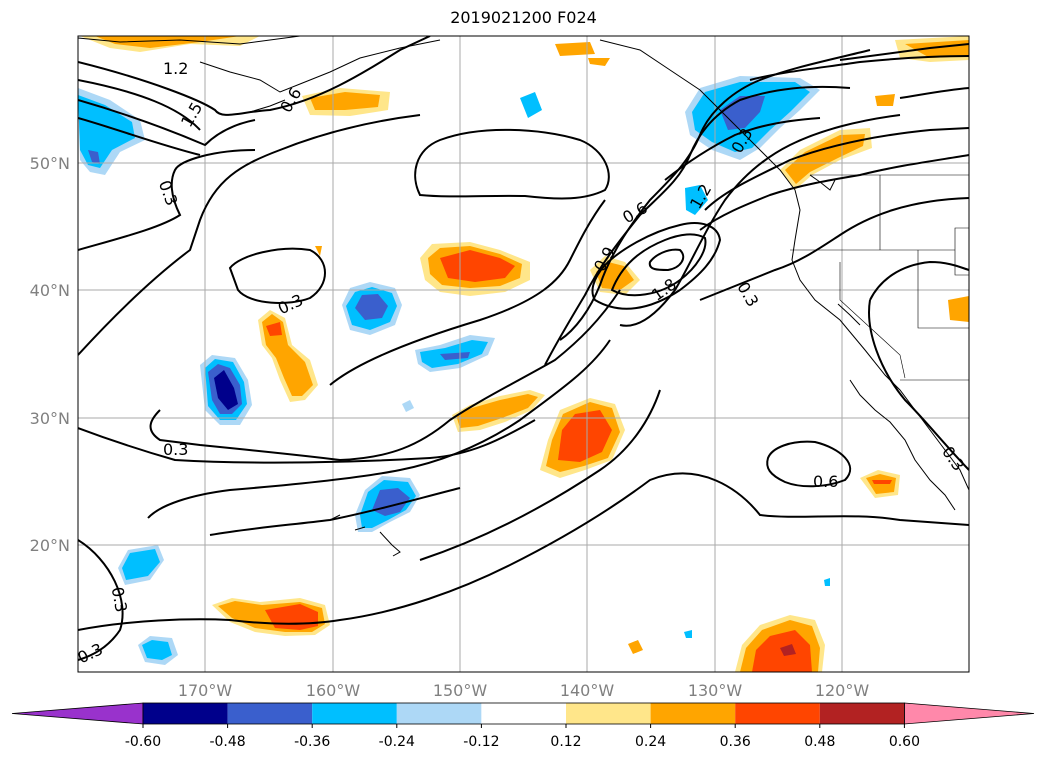 The width and height of the screenshot is (1047, 763). Describe the element at coordinates (143, 742) in the screenshot. I see `colorbar-tick-label: -0.60` at that location.